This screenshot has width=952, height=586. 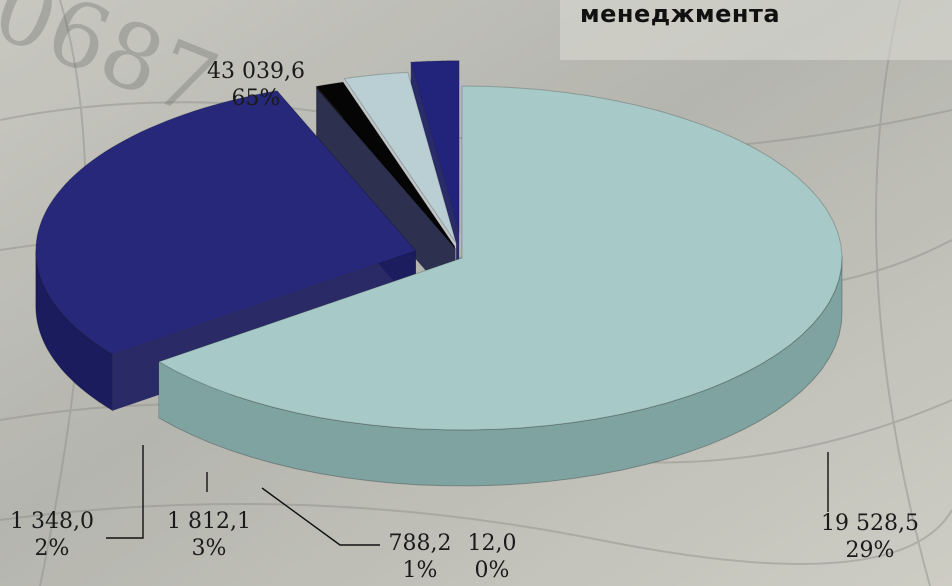 I want to click on data-label-slice-3: 788,2 1%, so click(x=420, y=557).